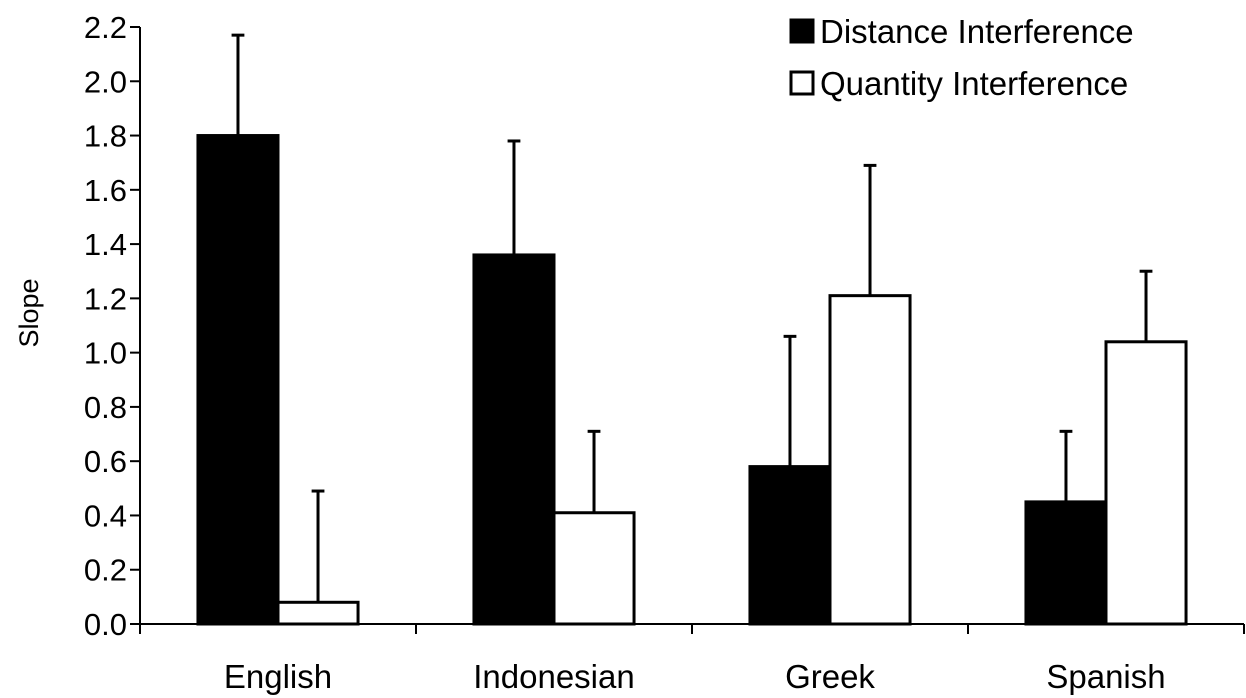  I want to click on x-tick-label: Spanish, so click(1105, 676).